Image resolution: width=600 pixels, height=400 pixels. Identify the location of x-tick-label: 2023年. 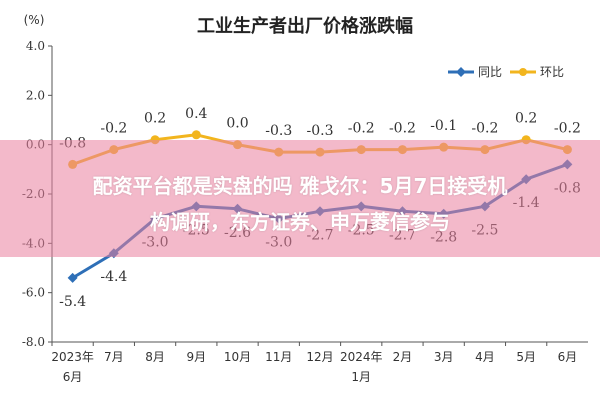
(72, 357).